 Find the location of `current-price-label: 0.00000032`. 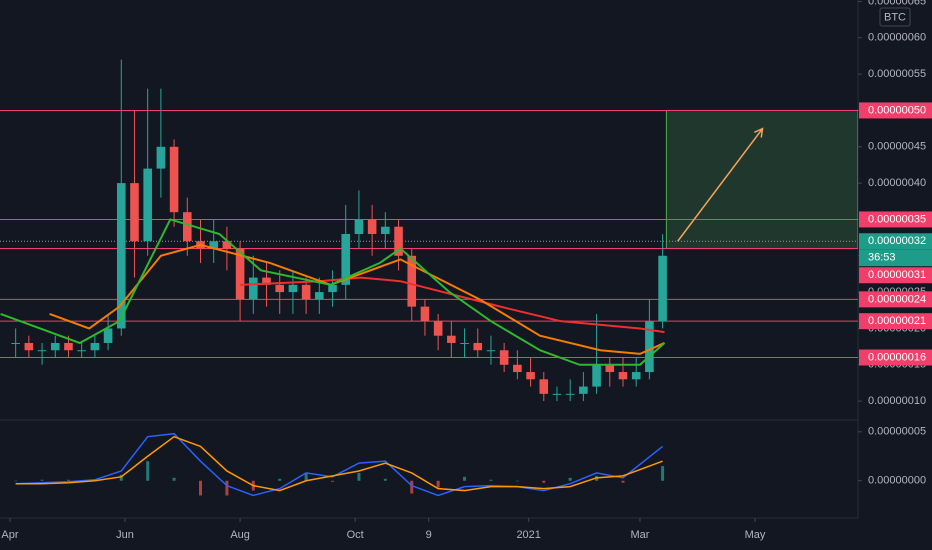

current-price-label: 0.00000032 is located at coordinates (897, 241).